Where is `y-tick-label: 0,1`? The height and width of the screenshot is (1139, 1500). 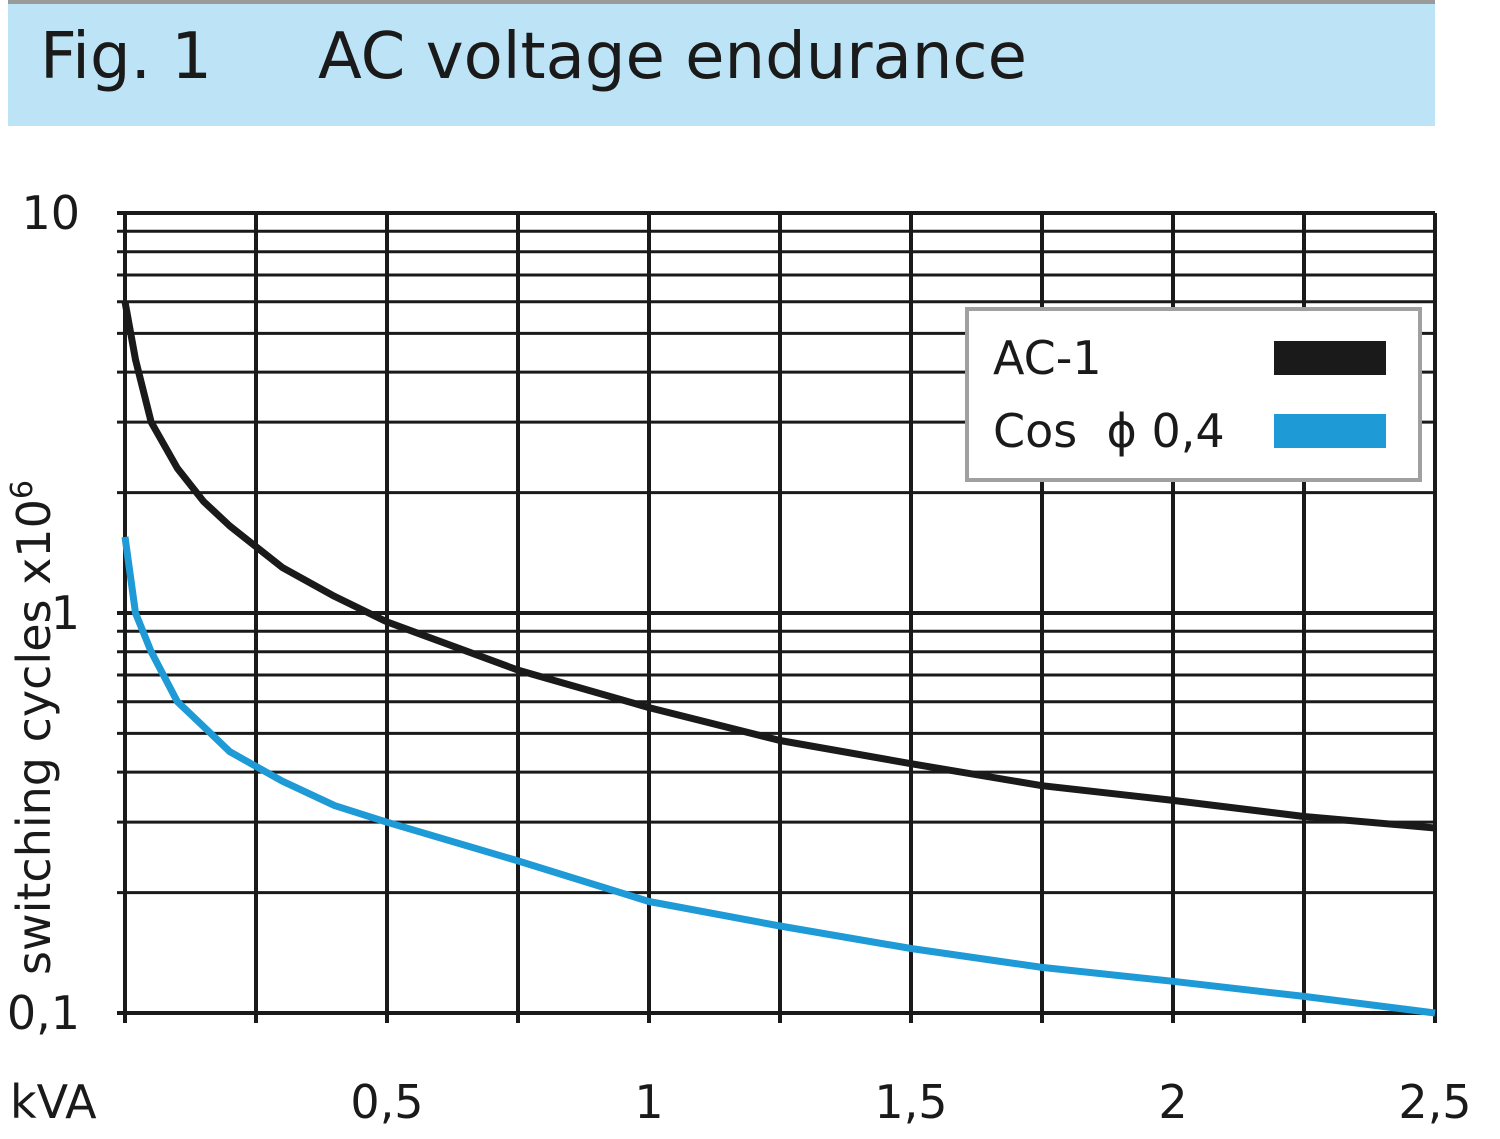
y-tick-label: 0,1 is located at coordinates (43, 1013).